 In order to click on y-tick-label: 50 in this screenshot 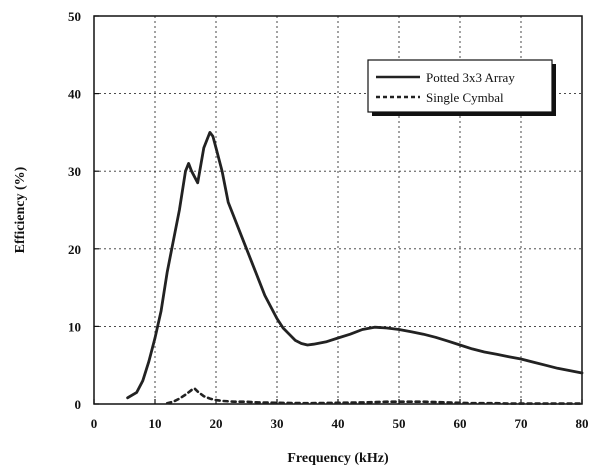, I will do `click(74, 16)`.